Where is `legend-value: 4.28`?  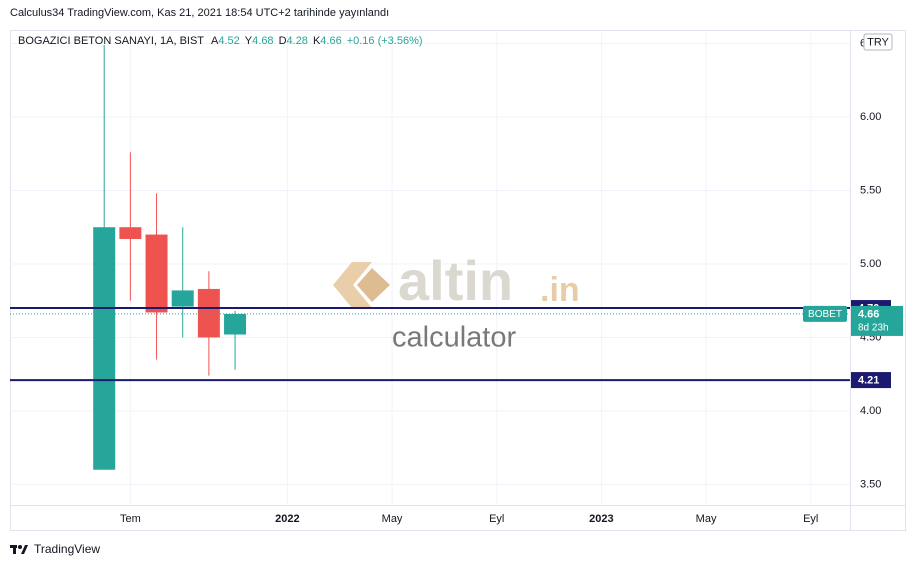
legend-value: 4.28 is located at coordinates (297, 41).